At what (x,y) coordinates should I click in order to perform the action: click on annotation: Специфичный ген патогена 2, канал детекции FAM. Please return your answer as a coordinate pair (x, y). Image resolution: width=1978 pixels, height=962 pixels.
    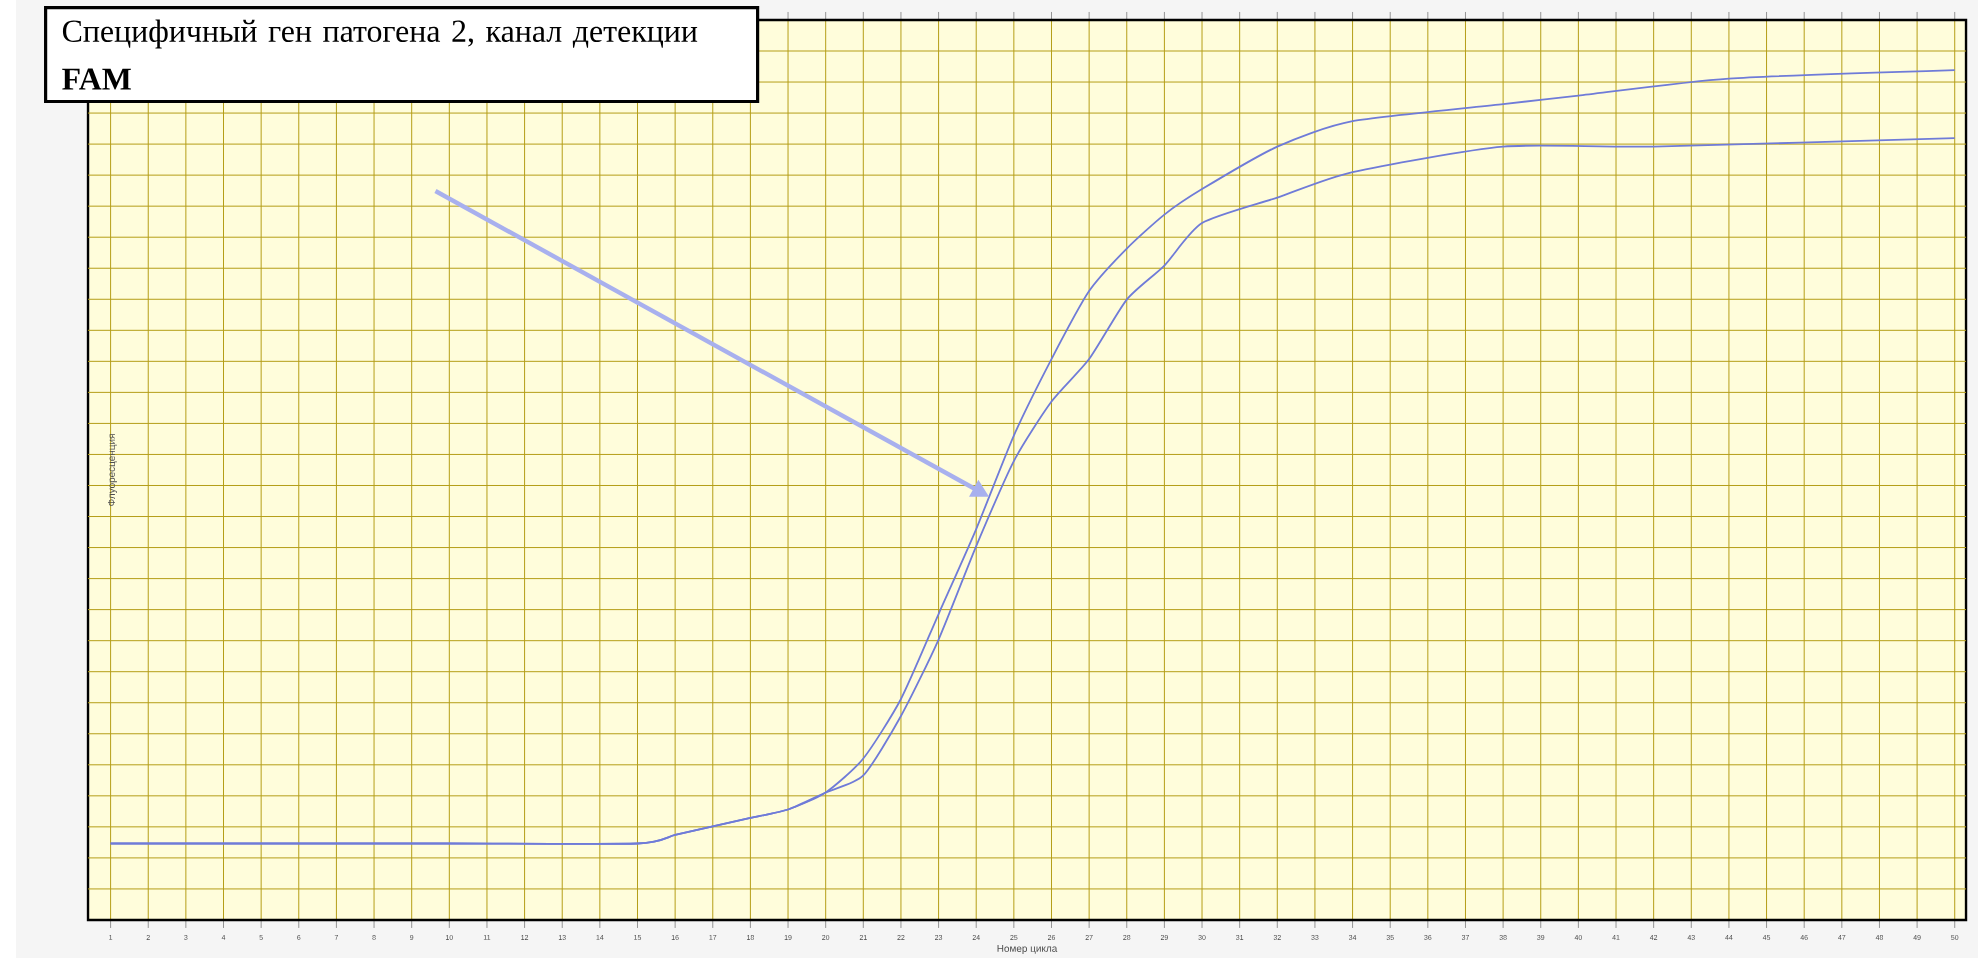
    Looking at the image, I should click on (380, 54).